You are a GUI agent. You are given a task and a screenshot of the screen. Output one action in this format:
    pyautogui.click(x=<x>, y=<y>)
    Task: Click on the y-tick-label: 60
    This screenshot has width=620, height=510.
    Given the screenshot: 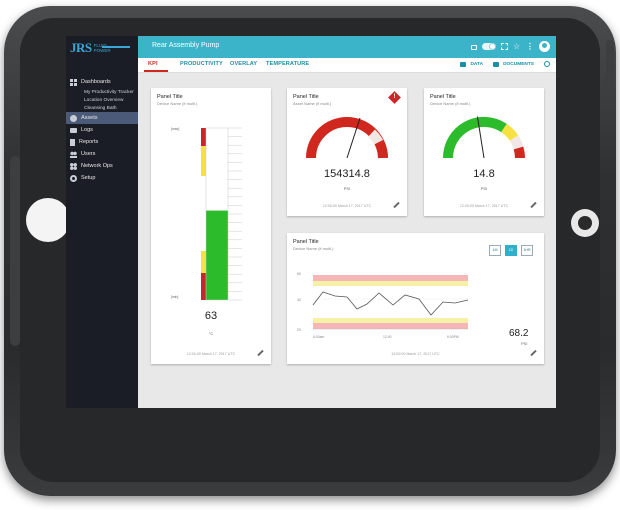 What is the action you would take?
    pyautogui.click(x=299, y=274)
    